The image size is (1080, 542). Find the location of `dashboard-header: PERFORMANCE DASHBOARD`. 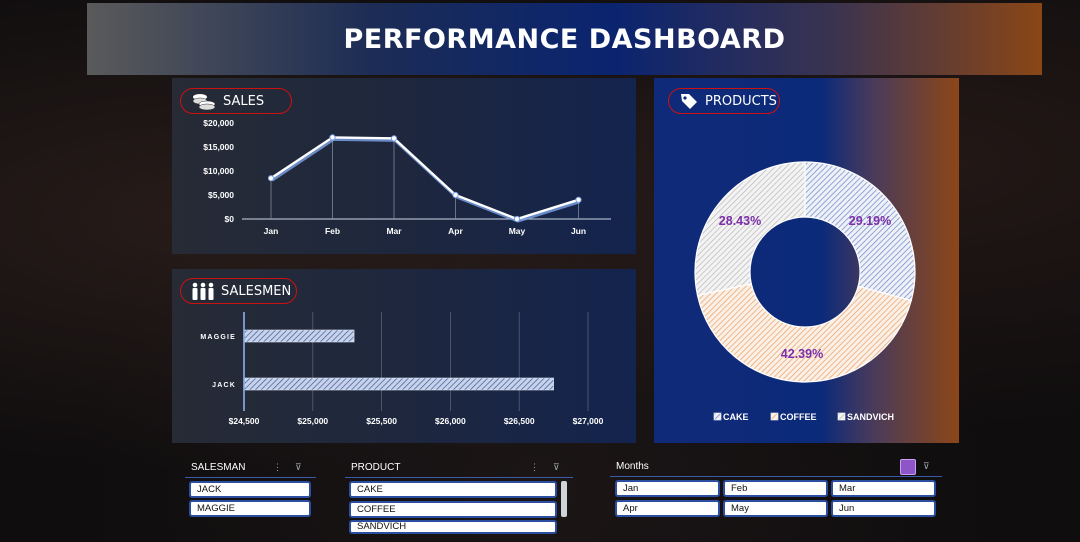

dashboard-header: PERFORMANCE DASHBOARD is located at coordinates (564, 39).